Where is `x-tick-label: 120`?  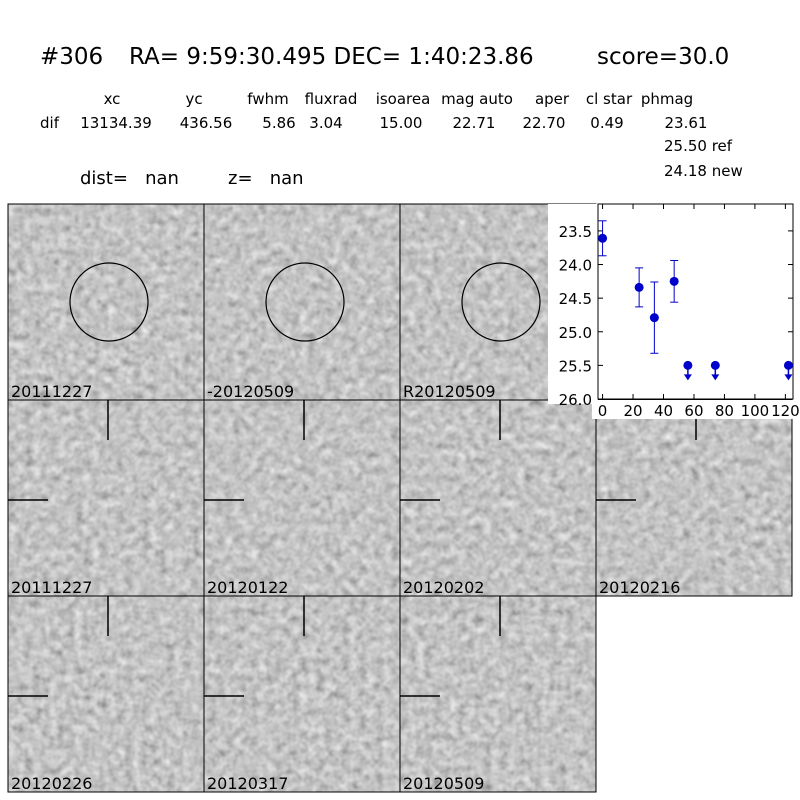 x-tick-label: 120 is located at coordinates (785, 411).